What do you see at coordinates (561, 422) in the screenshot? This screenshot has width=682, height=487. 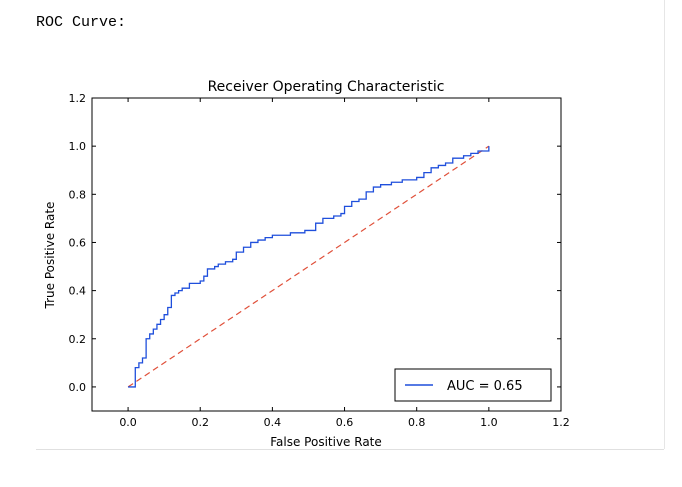 I see `x-tick-label: 1.2` at bounding box center [561, 422].